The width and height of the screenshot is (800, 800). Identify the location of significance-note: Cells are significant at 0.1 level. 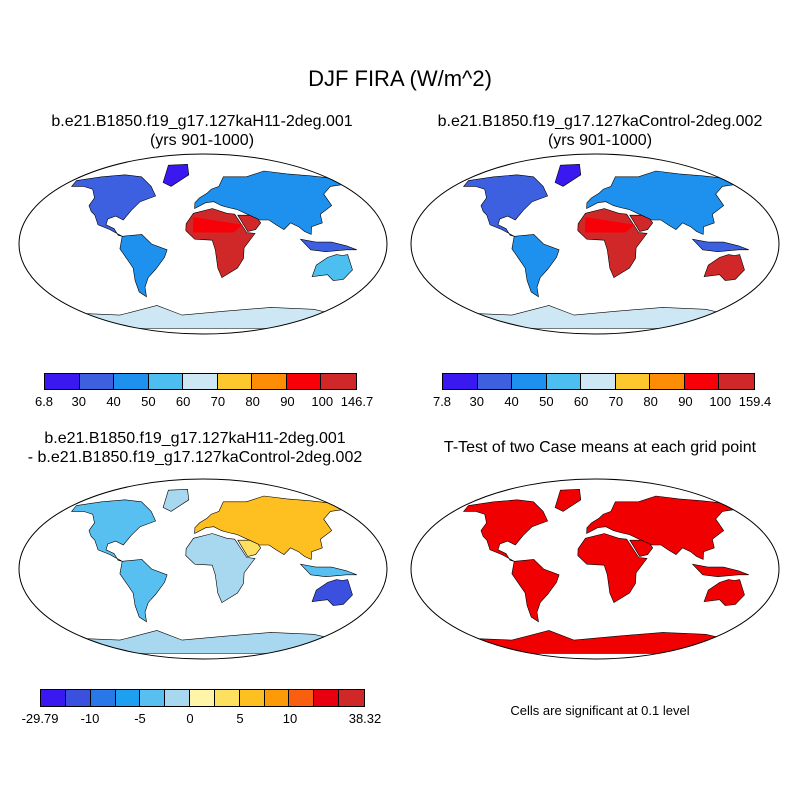
(600, 710).